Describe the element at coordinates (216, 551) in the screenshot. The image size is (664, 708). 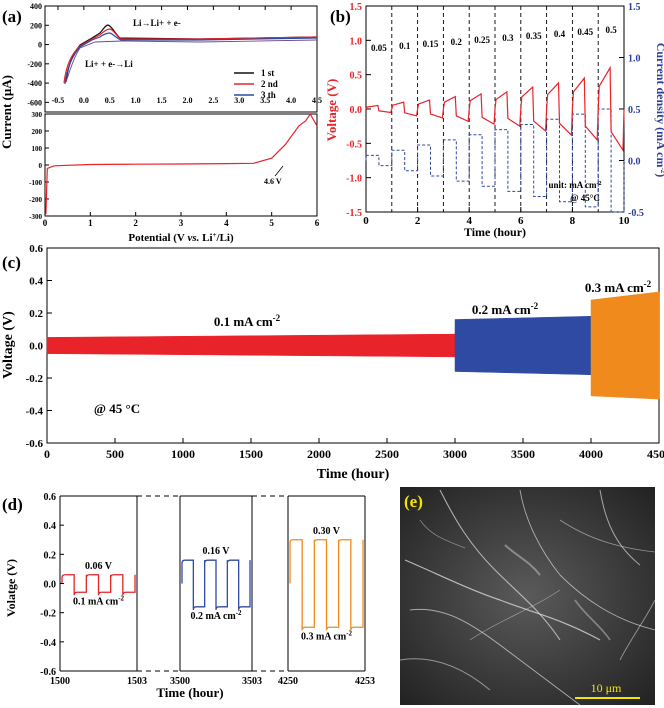
I see `voltage-amplitude-label: 0.16 V` at that location.